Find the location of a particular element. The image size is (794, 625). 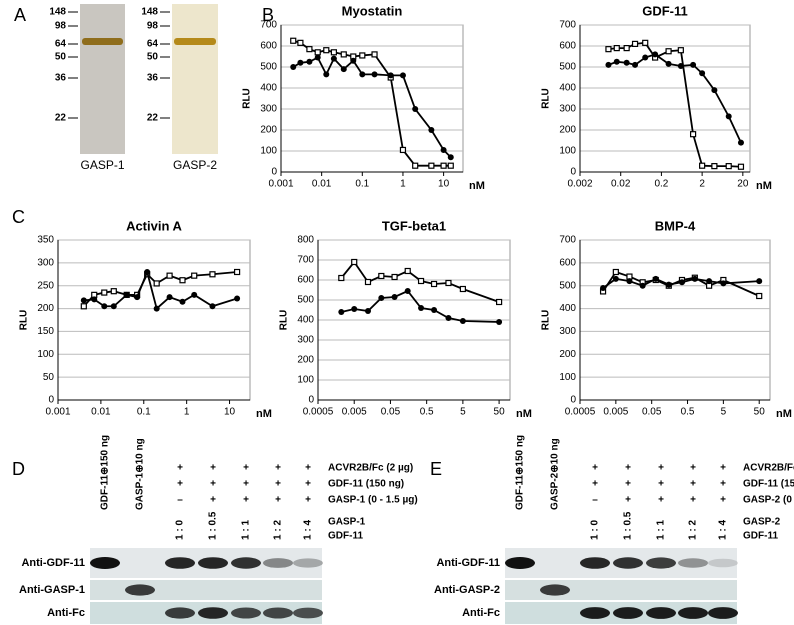

x-tick-label: 0.5 is located at coordinates (427, 412).